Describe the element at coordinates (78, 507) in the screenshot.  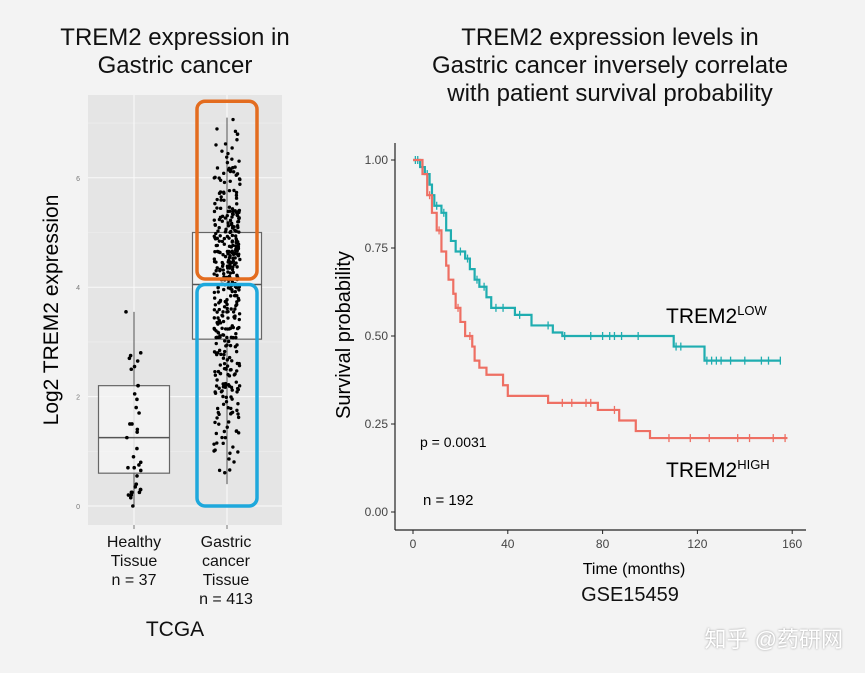
I see `y-tick-label: 0` at that location.